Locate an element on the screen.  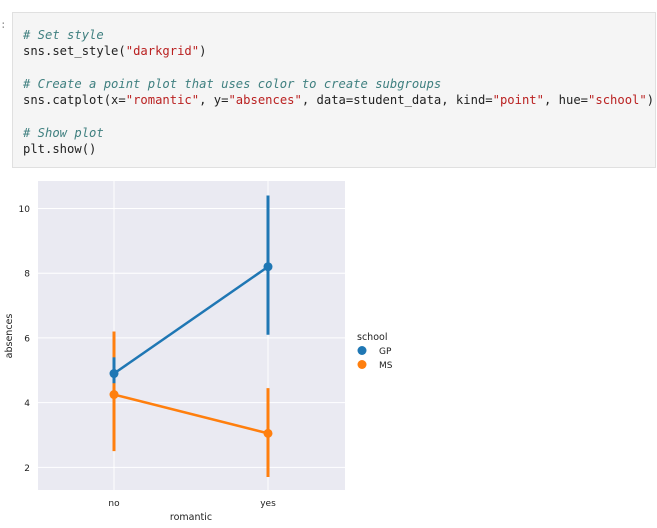
y-tick-label: 10 is located at coordinates (25, 210).